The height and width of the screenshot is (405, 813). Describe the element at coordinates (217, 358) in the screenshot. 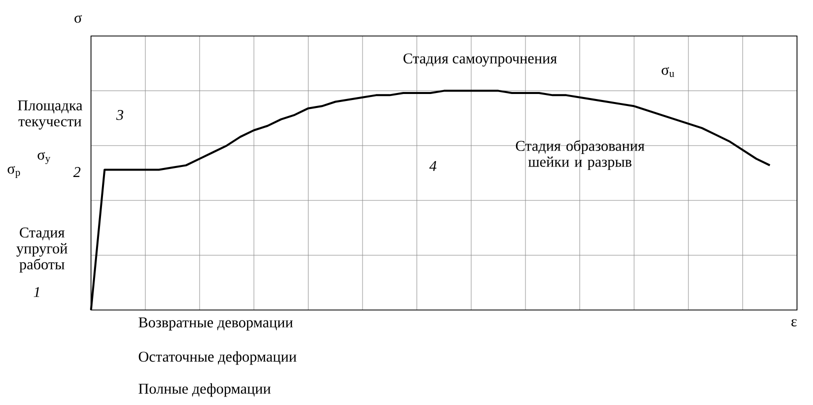

I see `text: Остаточные деформации` at that location.